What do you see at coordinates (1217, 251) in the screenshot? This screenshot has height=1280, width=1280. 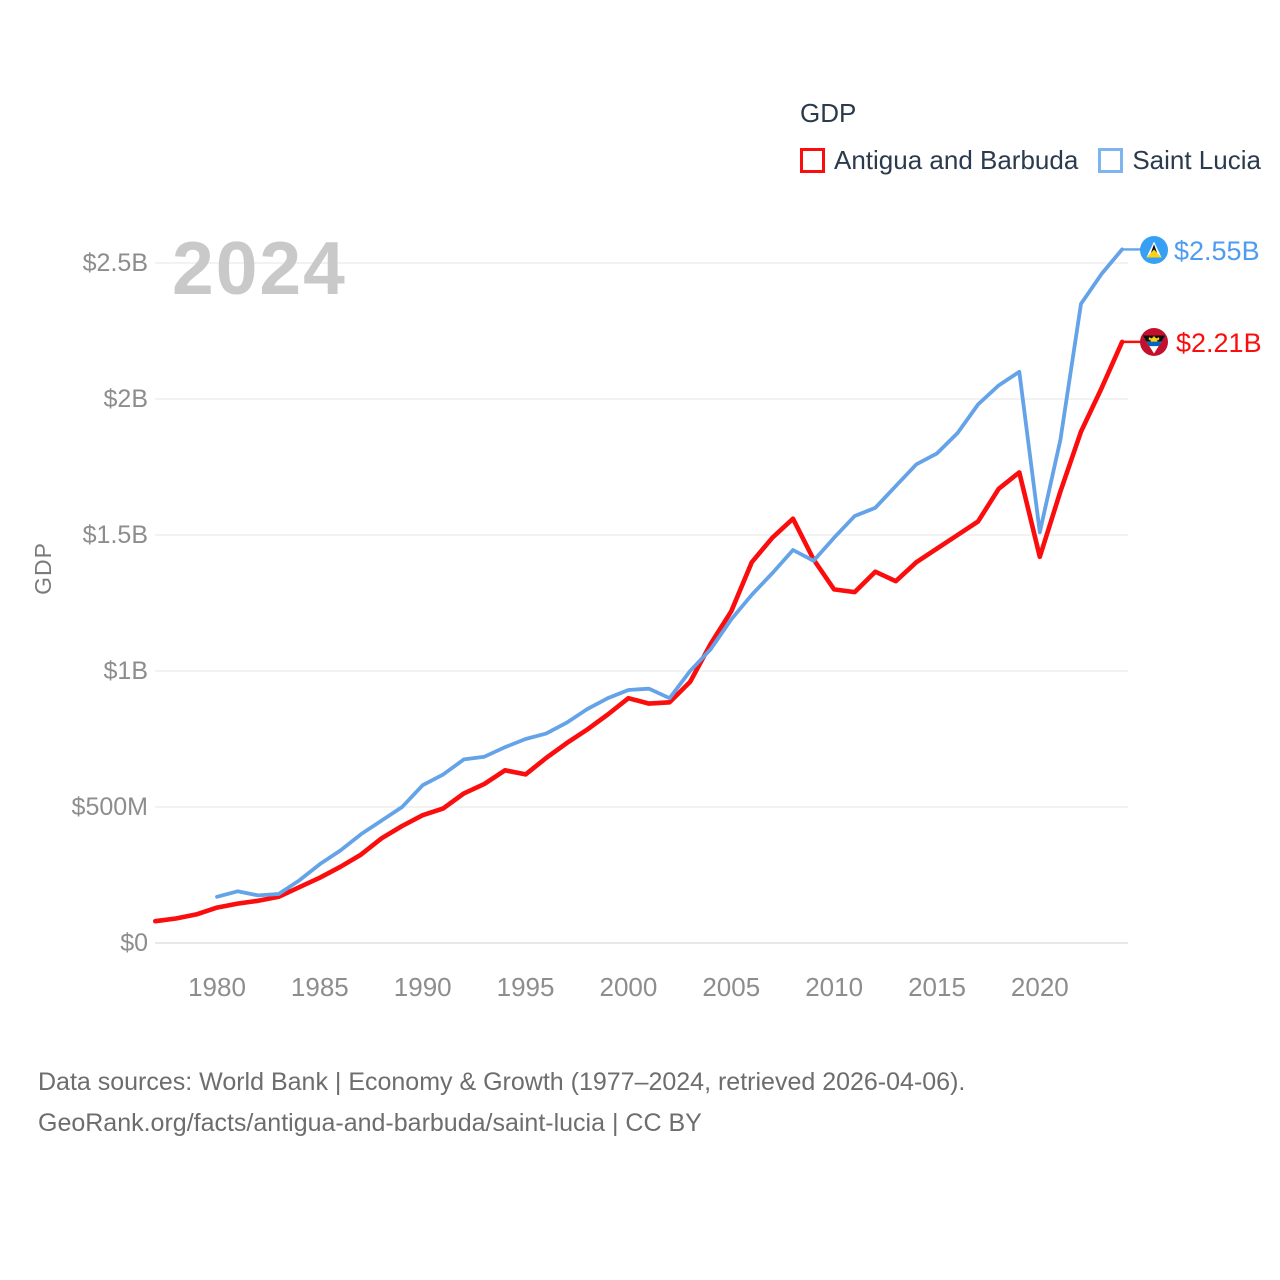 I see `saint-lucia-end-value-label: $2.55B` at bounding box center [1217, 251].